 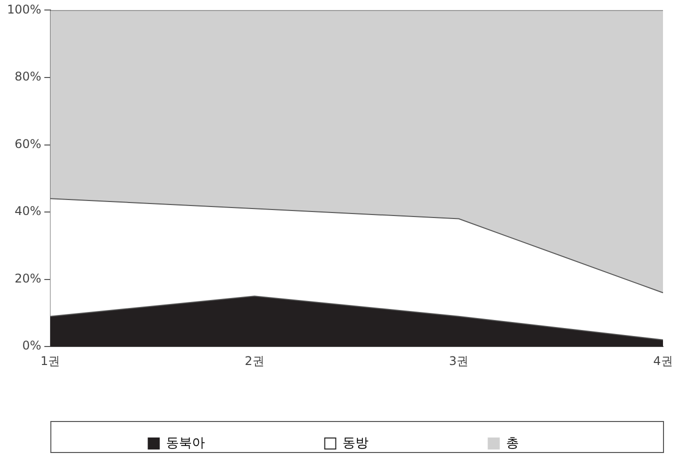 I want to click on legend-label: 동방, so click(x=407, y=443).